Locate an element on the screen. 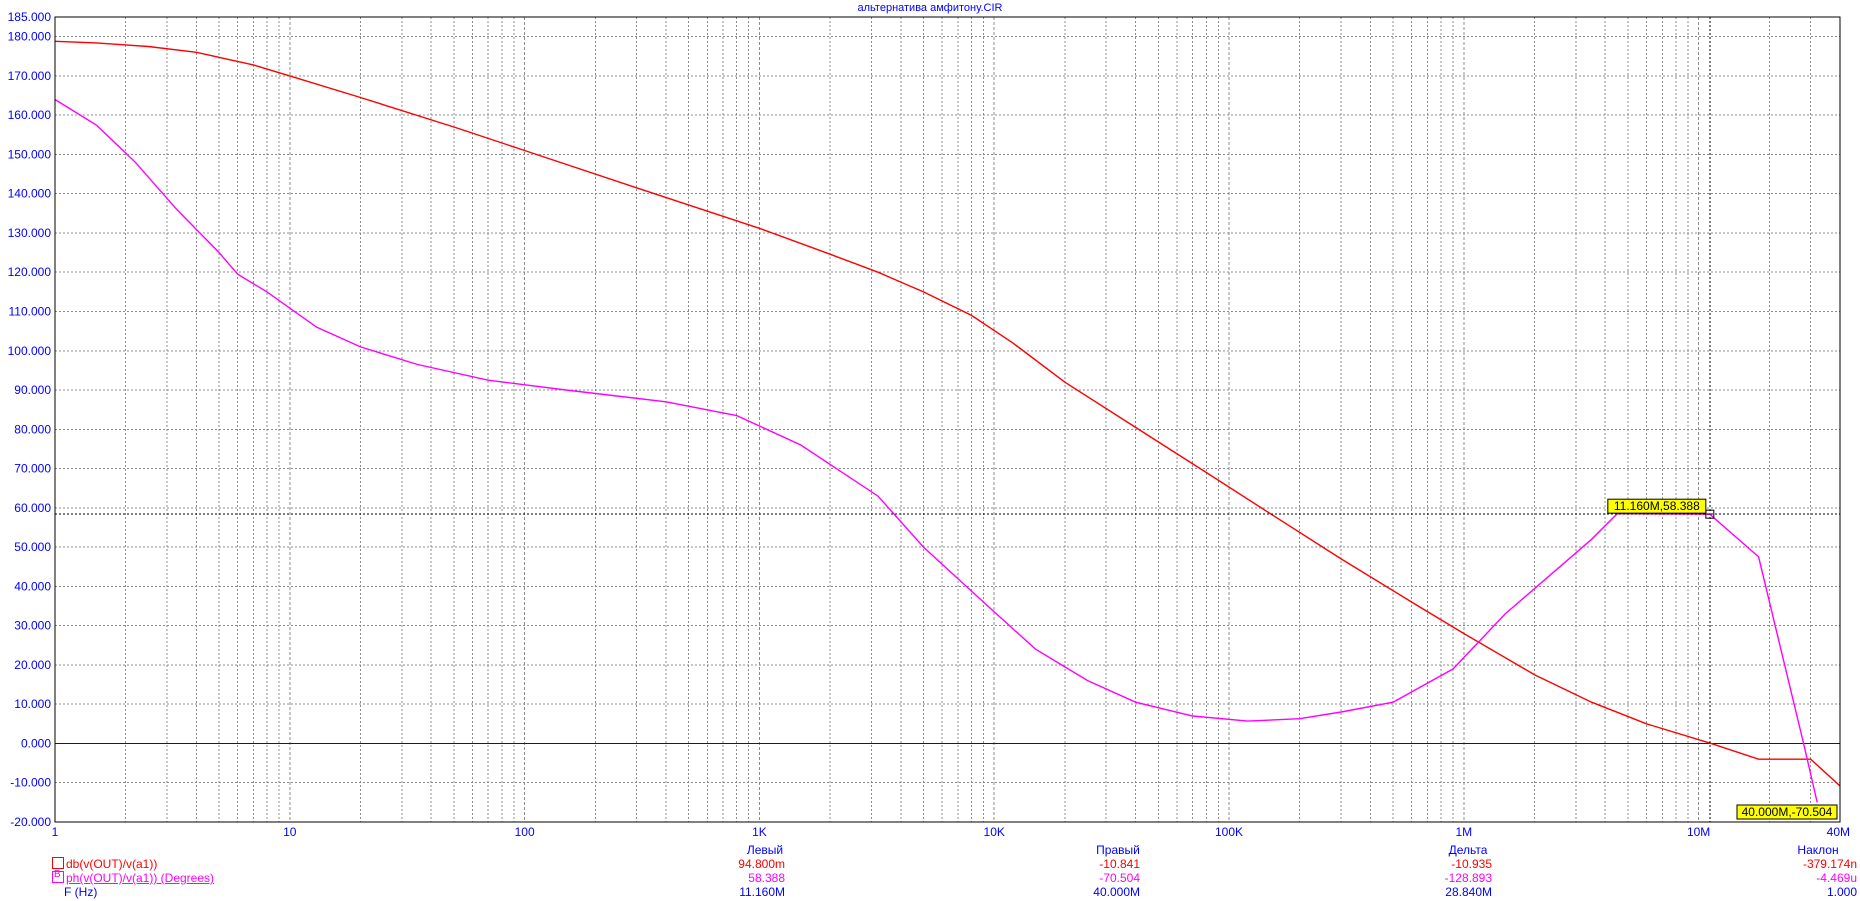 This screenshot has height=901, width=1860. column-slope: Наклон is located at coordinates (1818, 850).